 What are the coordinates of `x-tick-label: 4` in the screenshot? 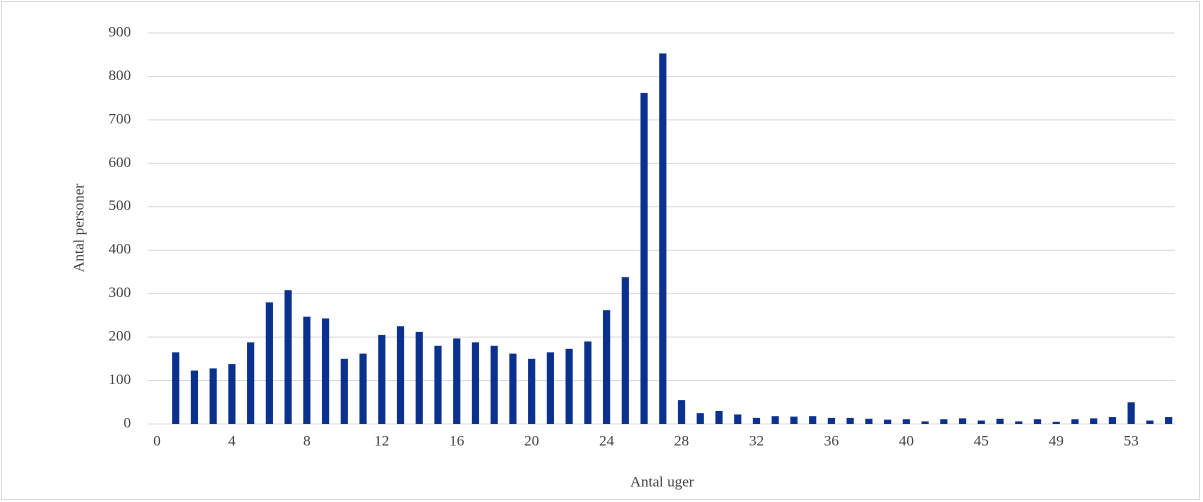 It's located at (232, 441).